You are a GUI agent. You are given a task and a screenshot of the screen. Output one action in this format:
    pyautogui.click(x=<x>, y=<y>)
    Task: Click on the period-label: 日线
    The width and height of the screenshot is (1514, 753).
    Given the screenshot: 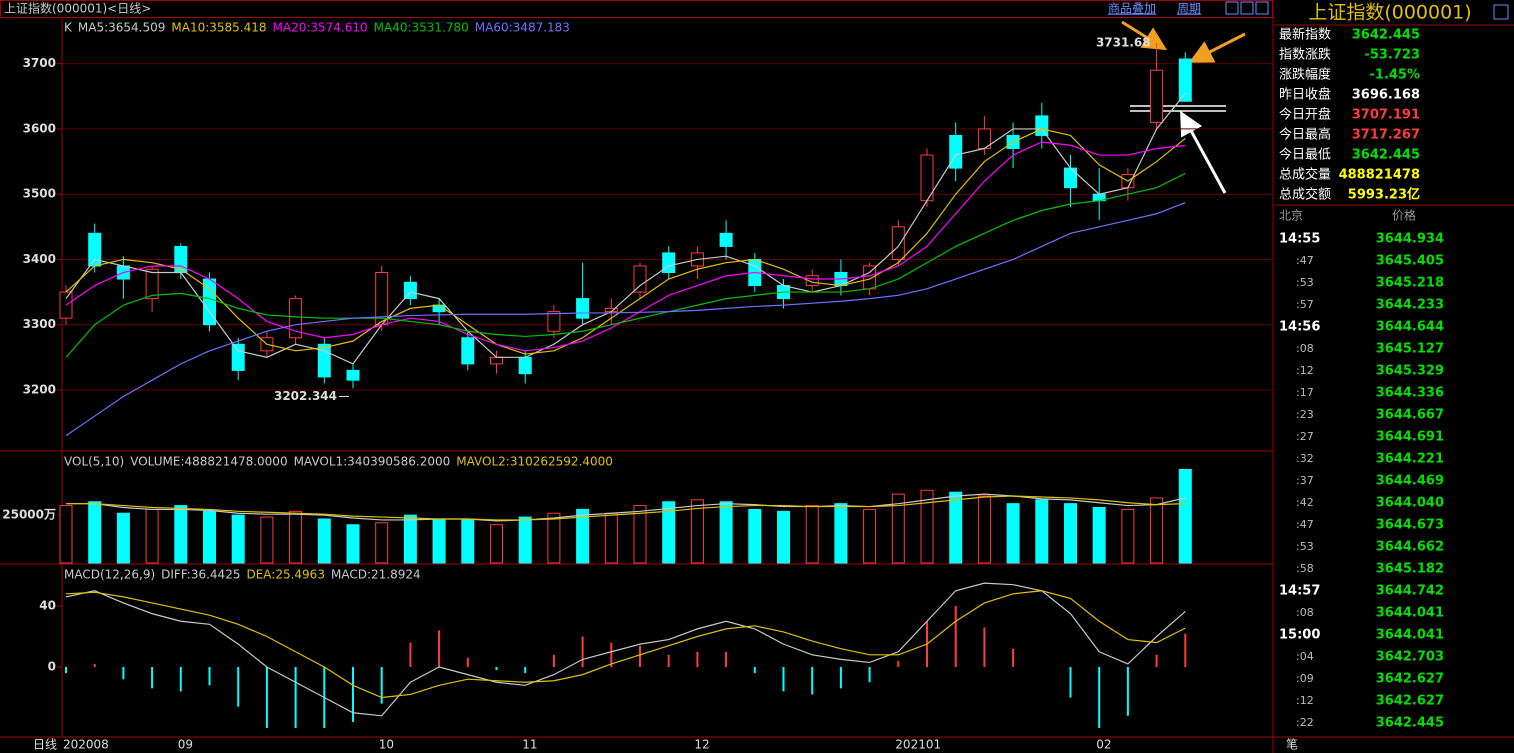 What is the action you would take?
    pyautogui.click(x=45, y=745)
    